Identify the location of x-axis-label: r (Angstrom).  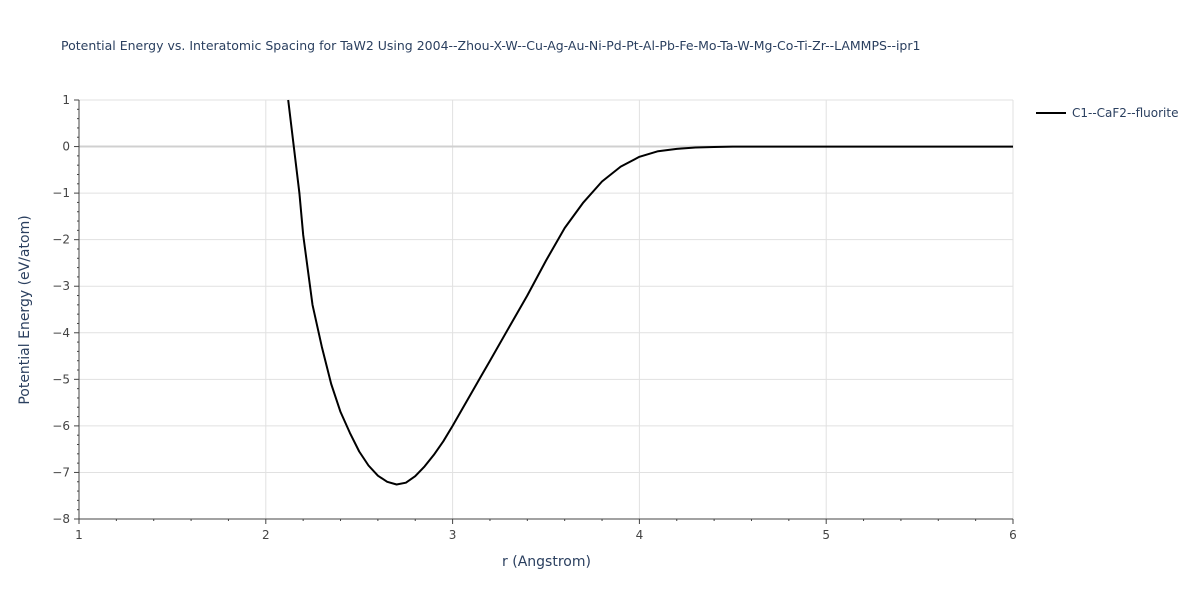
(546, 562).